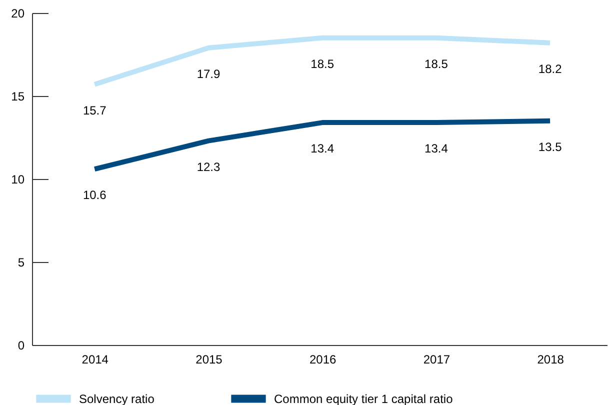 This screenshot has height=405, width=609. What do you see at coordinates (550, 359) in the screenshot?
I see `x-tick-label: 2018` at bounding box center [550, 359].